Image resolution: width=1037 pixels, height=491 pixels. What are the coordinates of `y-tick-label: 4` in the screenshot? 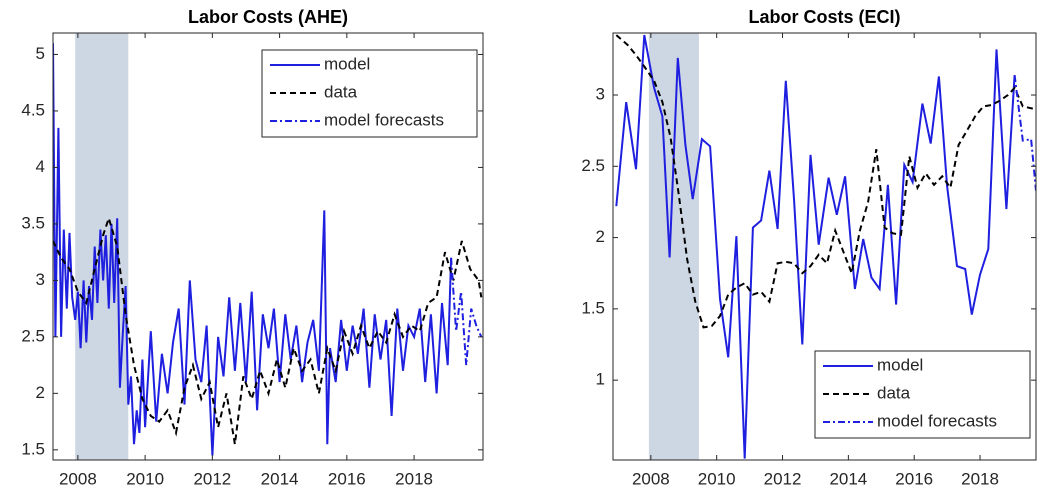 It's located at (40, 166).